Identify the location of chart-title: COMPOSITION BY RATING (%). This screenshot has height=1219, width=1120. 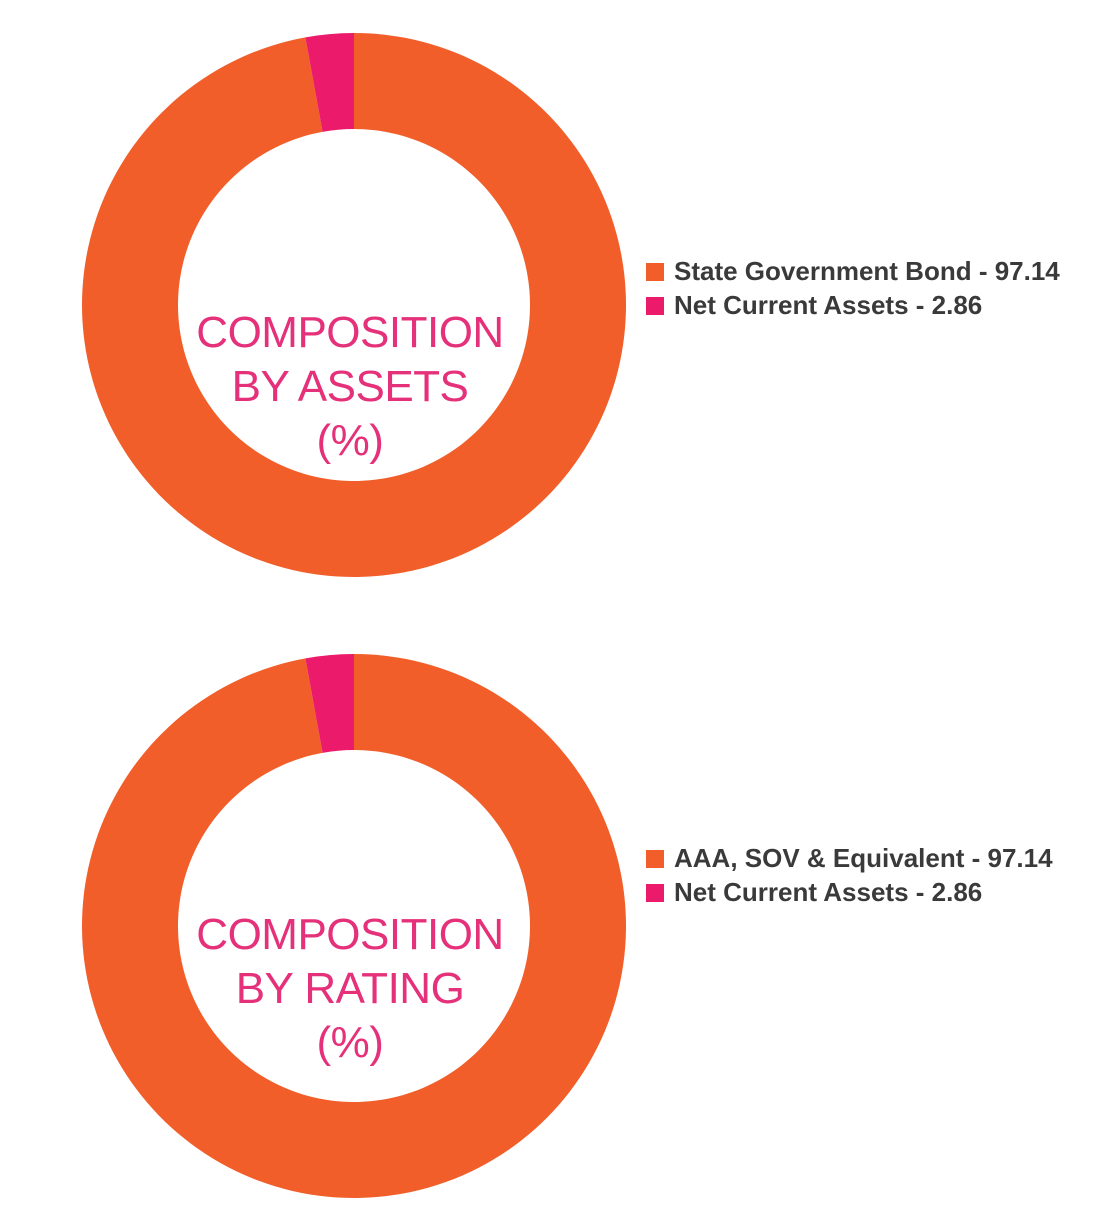
(350, 989).